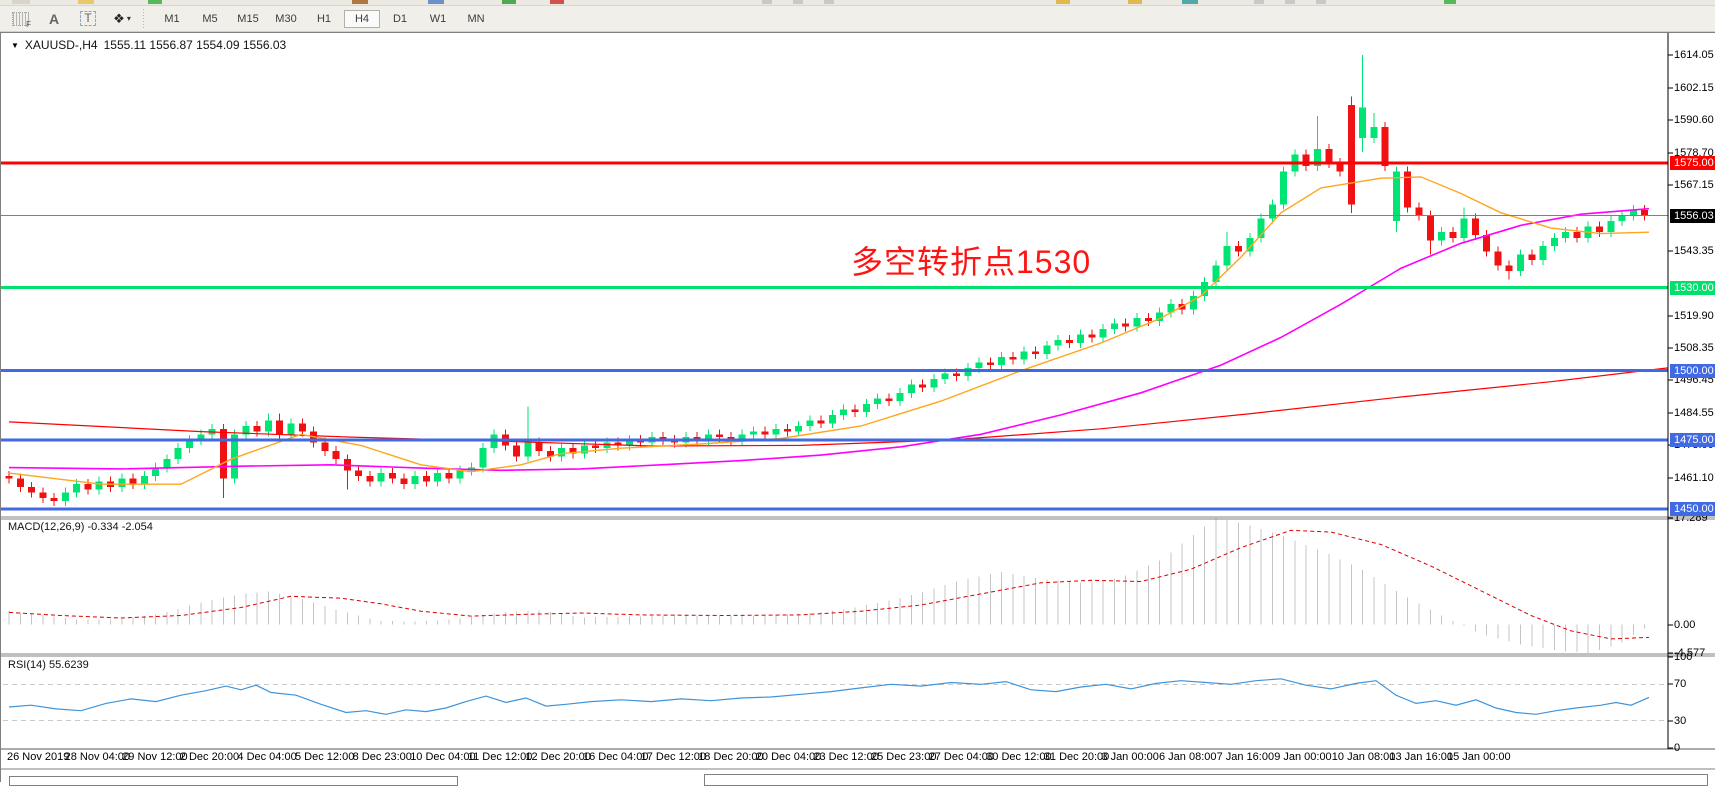 This screenshot has width=1715, height=786. Describe the element at coordinates (61, 45) in the screenshot. I see `symbol-period-label: XAUUSD-,H4` at that location.